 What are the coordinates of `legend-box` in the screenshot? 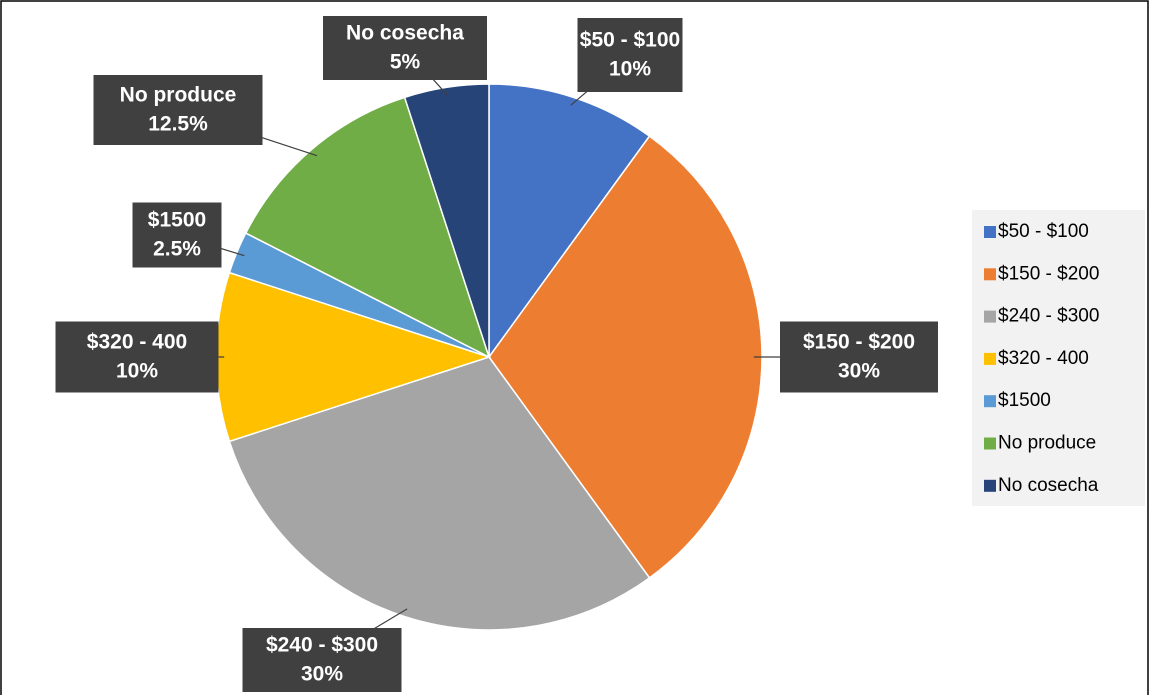 It's located at (1058, 358).